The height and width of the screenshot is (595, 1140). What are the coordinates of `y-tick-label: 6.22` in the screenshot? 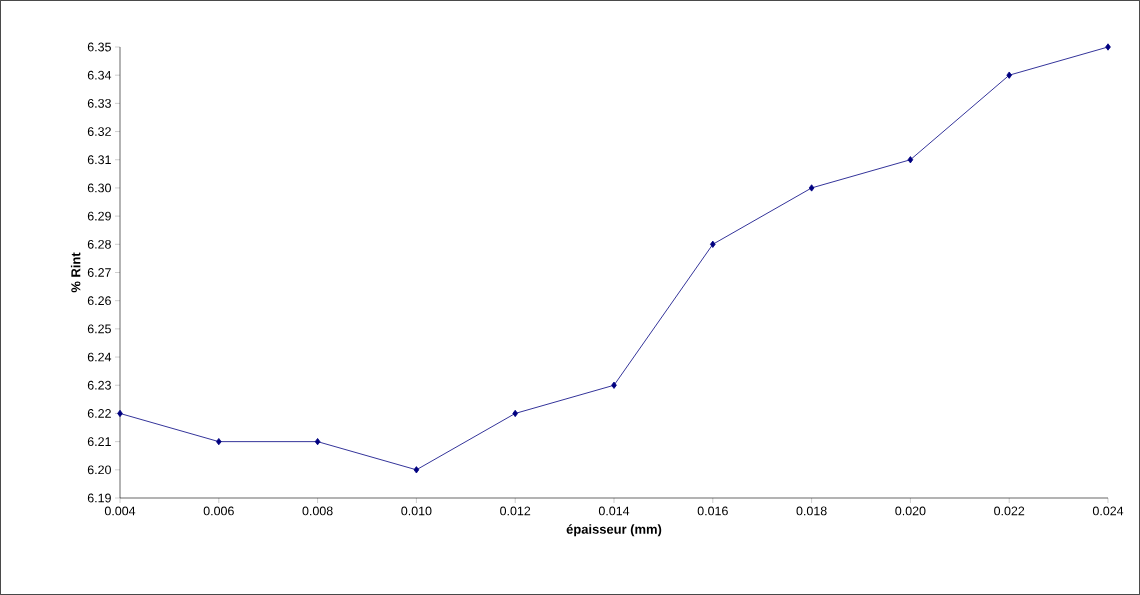 It's located at (99, 413).